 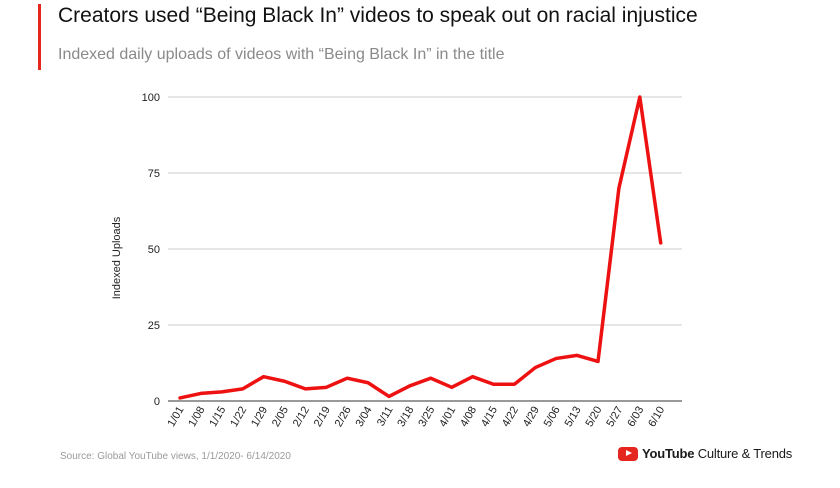 I want to click on x-tick-label: 1/15, so click(x=217, y=417).